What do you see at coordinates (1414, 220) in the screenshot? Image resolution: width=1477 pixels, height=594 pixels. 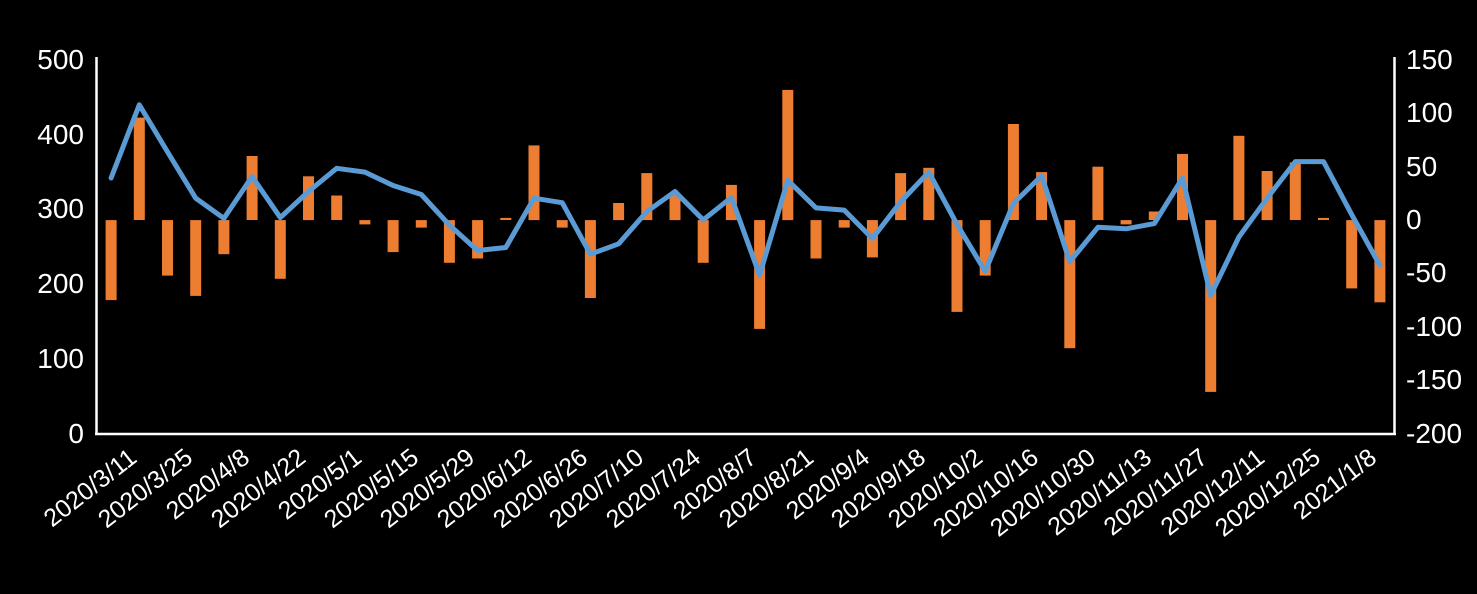 I see `right-axis-tick-label: 0` at bounding box center [1414, 220].